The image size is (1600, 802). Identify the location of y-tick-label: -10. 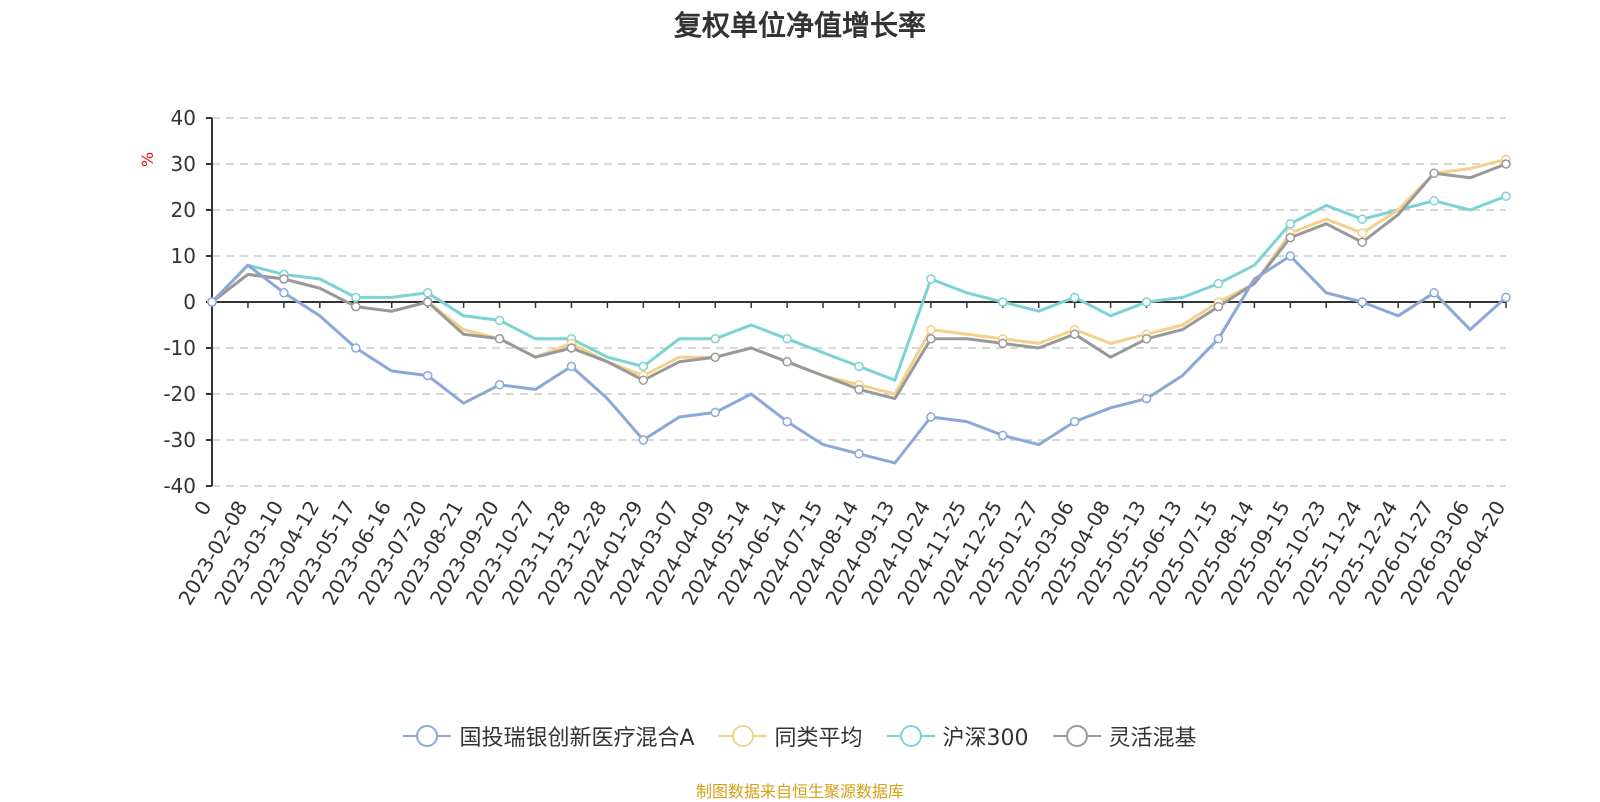
(179, 348).